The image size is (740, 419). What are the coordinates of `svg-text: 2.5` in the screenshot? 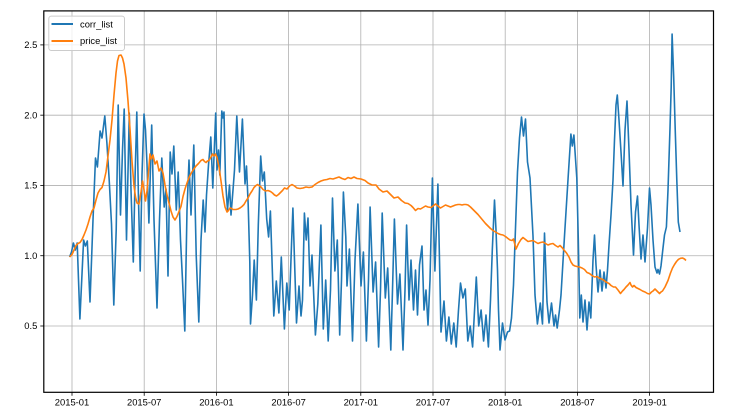 It's located at (30, 44).